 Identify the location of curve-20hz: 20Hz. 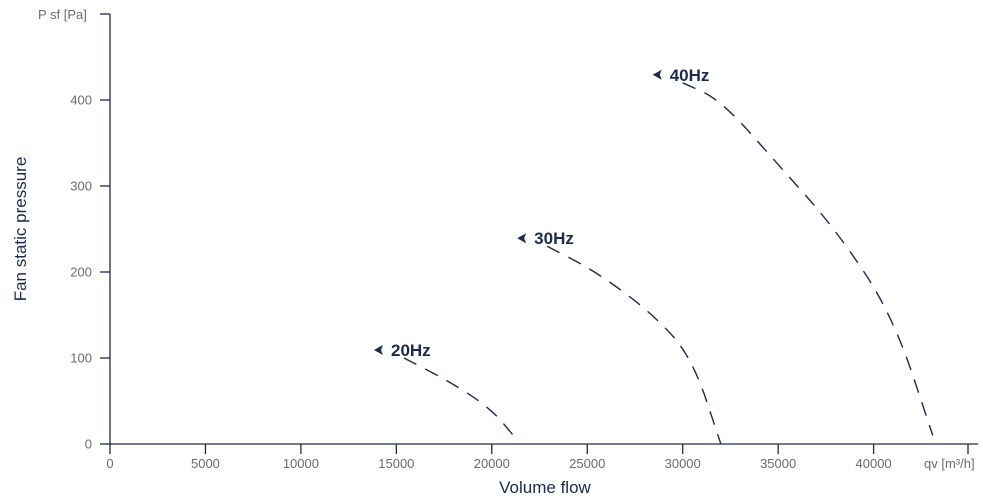
(444, 389).